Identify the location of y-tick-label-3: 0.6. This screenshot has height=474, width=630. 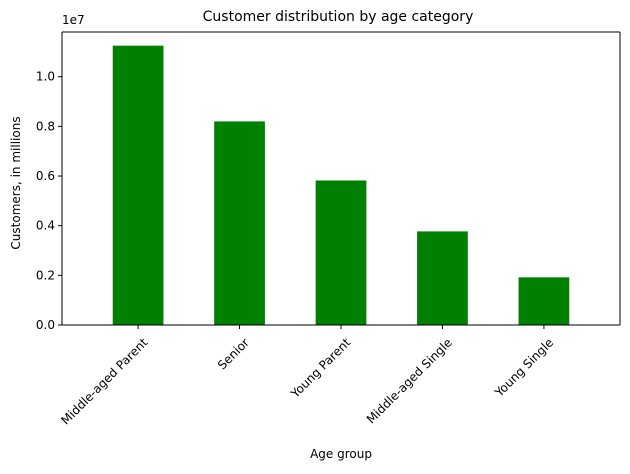
(45, 176).